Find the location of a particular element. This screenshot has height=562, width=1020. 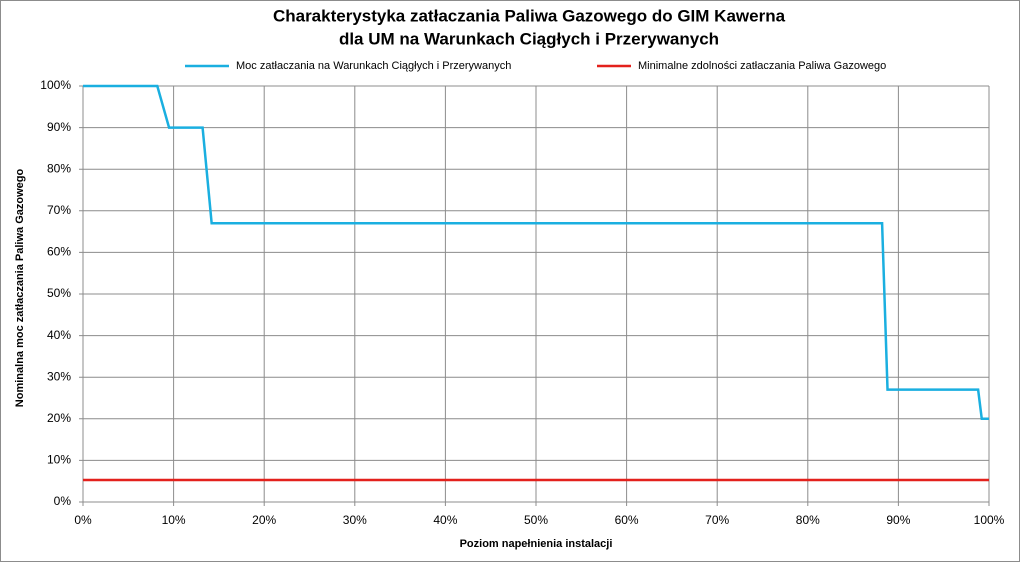

x-tick-label: 50% is located at coordinates (536, 520).